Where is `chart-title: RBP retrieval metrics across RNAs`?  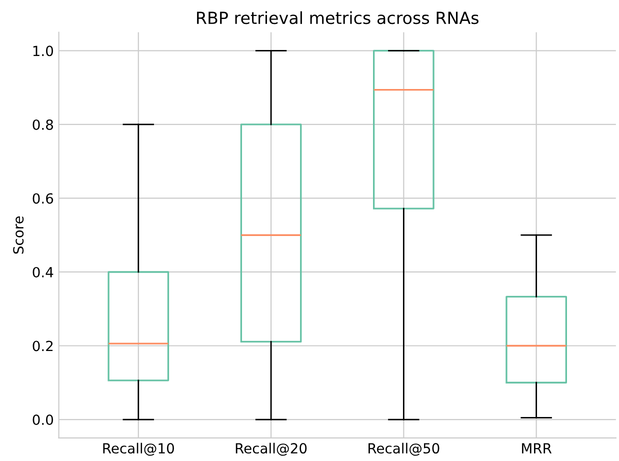
chart-title: RBP retrieval metrics across RNAs is located at coordinates (337, 17).